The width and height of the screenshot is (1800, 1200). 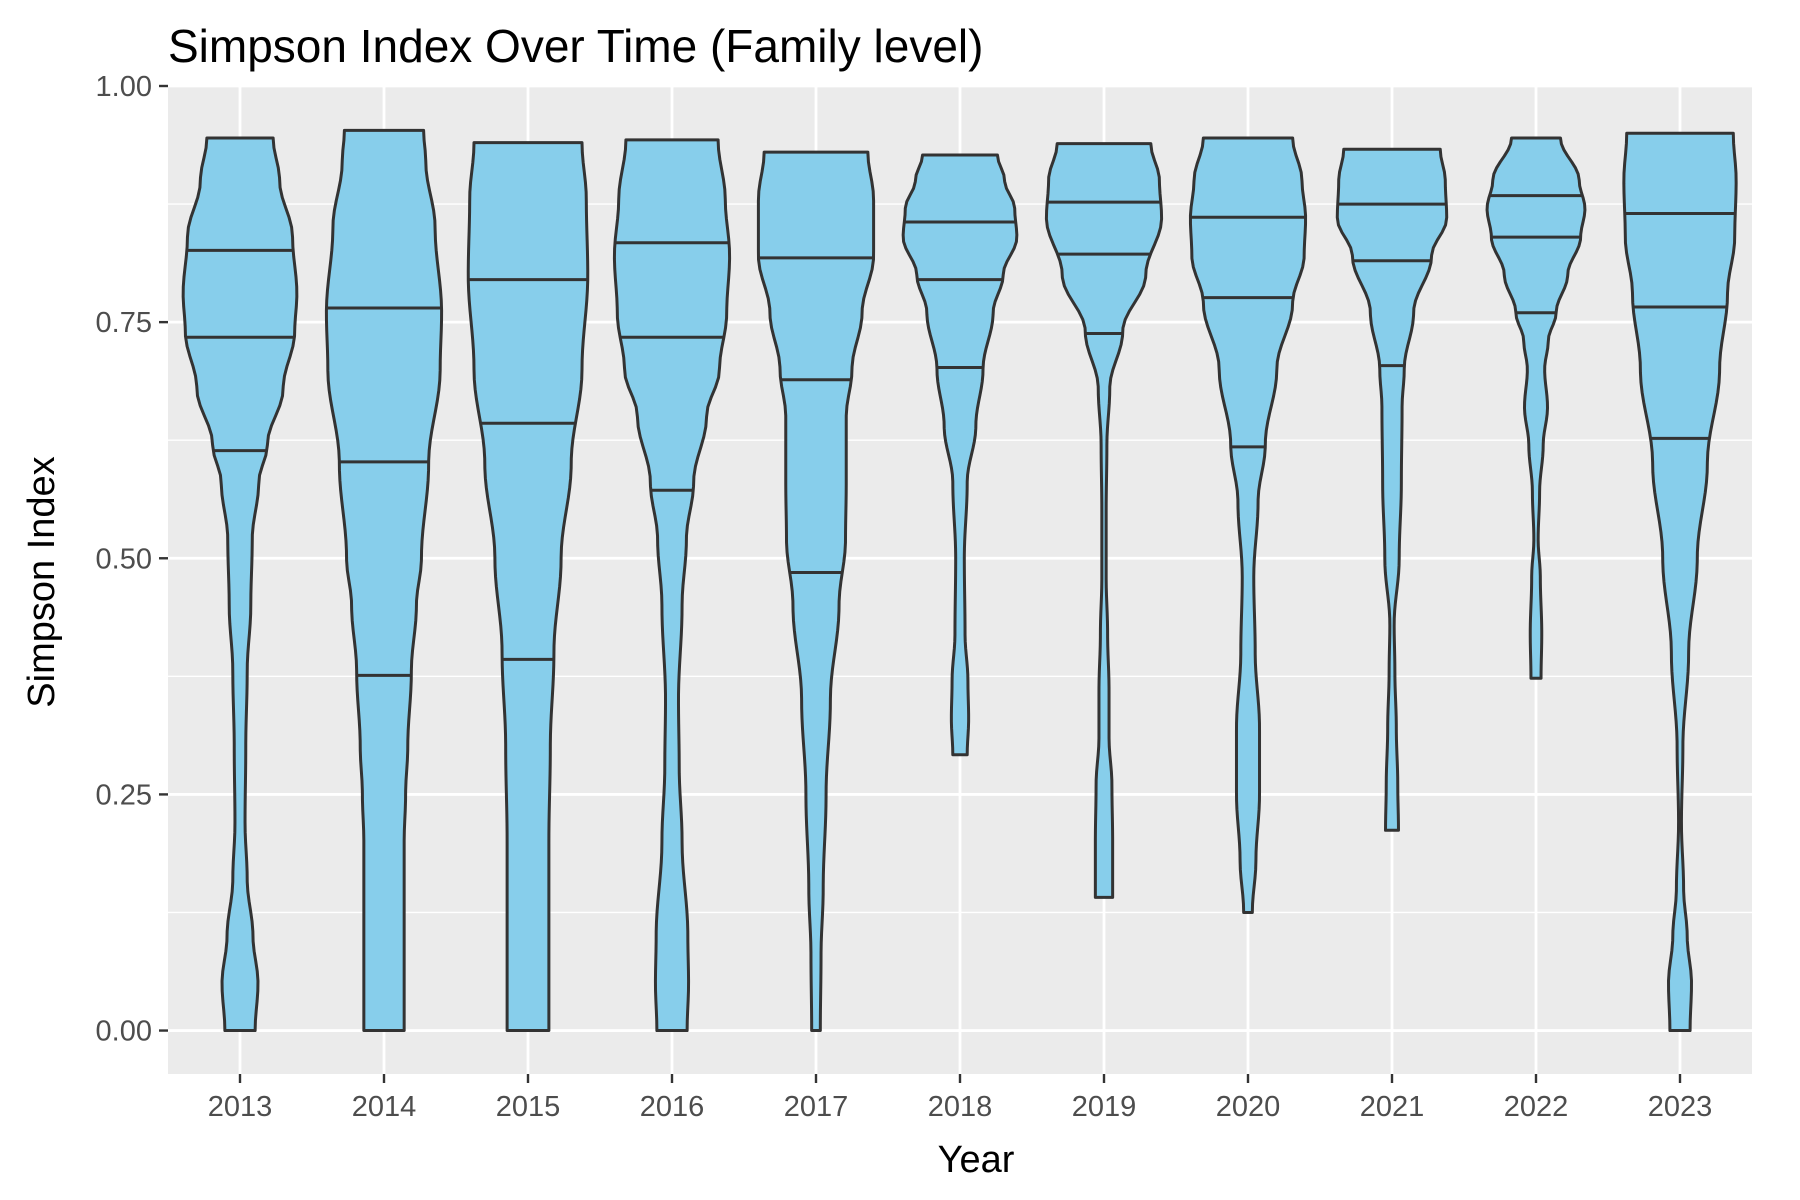 I want to click on x-tick-label: 2022, so click(x=1536, y=1107).